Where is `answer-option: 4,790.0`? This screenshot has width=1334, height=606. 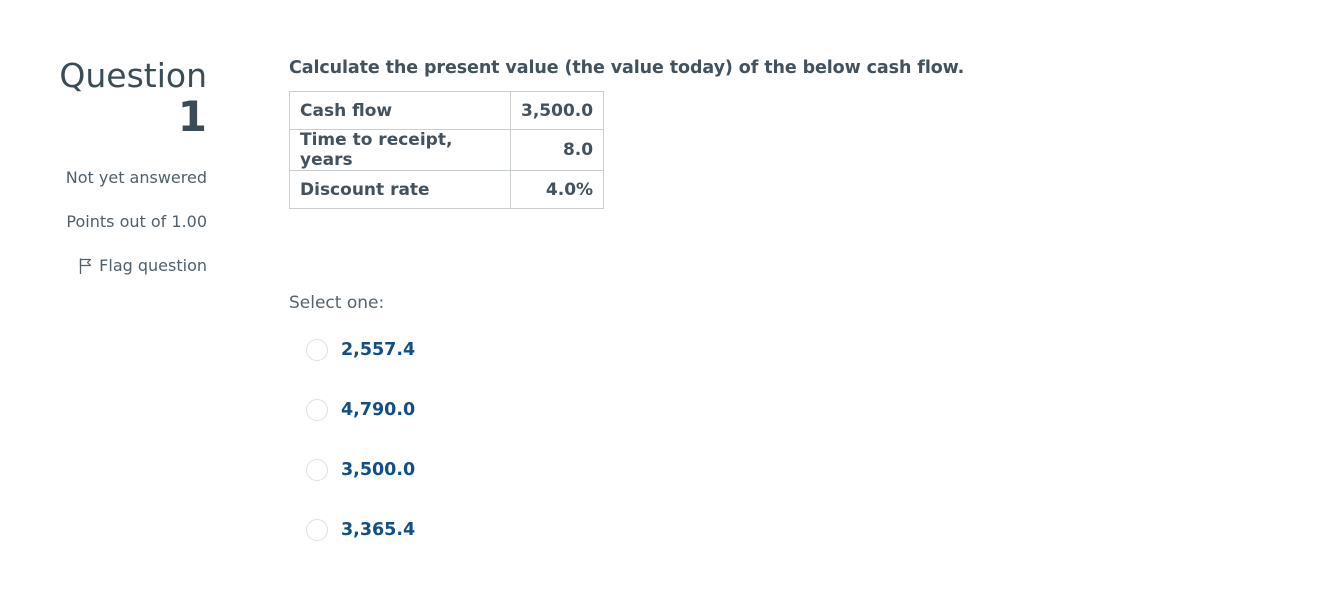 answer-option: 4,790.0 is located at coordinates (635, 410).